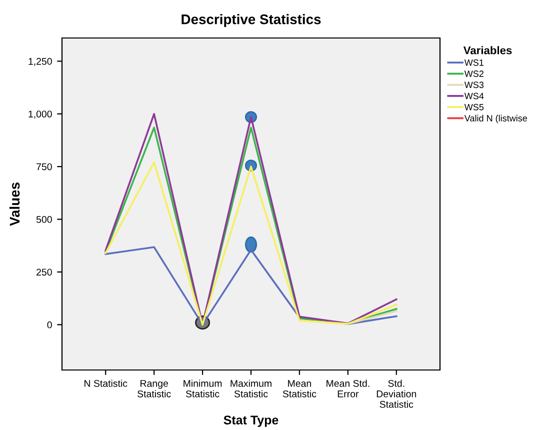 The height and width of the screenshot is (430, 547). Describe the element at coordinates (299, 389) in the screenshot. I see `x-tick-label: Mean Statistic` at that location.